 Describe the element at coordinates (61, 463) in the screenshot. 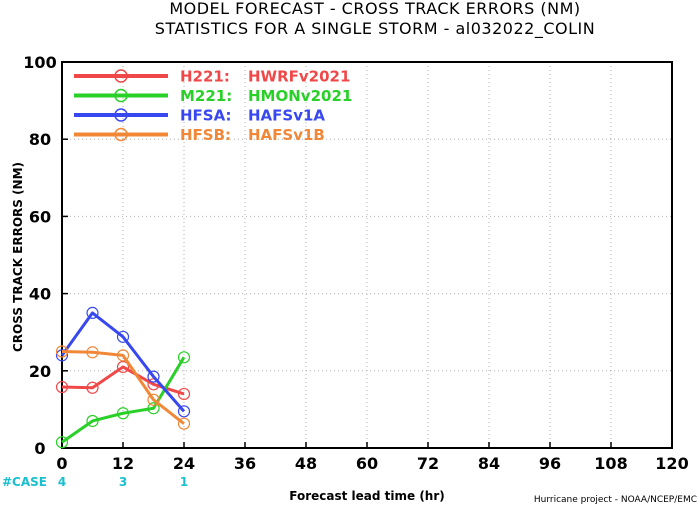

I see `x-tick-label: 0` at that location.